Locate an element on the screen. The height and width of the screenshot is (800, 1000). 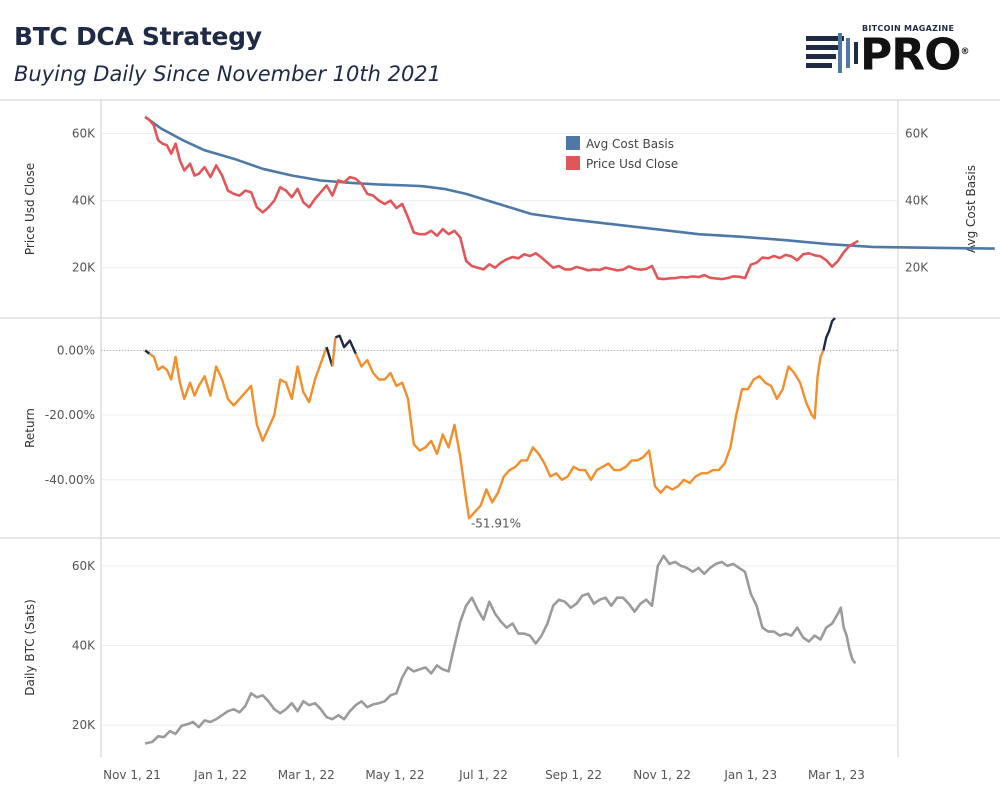
x-tick-label: May 1, 22 is located at coordinates (394, 775).